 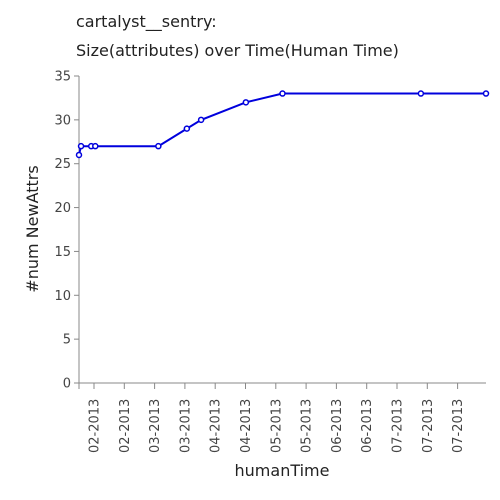 I want to click on y-axis: 0 5 10 15 20 25 30 35, so click(x=67, y=231).